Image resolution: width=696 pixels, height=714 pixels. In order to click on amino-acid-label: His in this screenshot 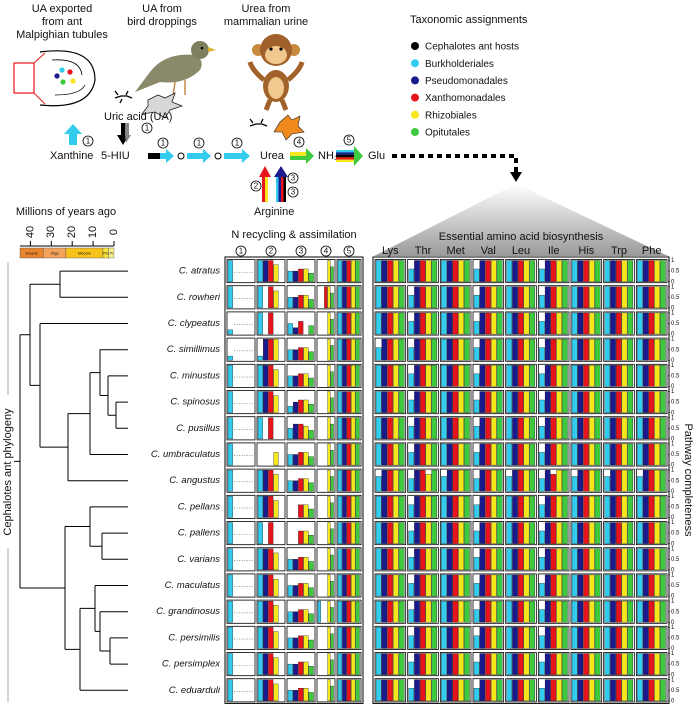, I will do `click(586, 251)`.